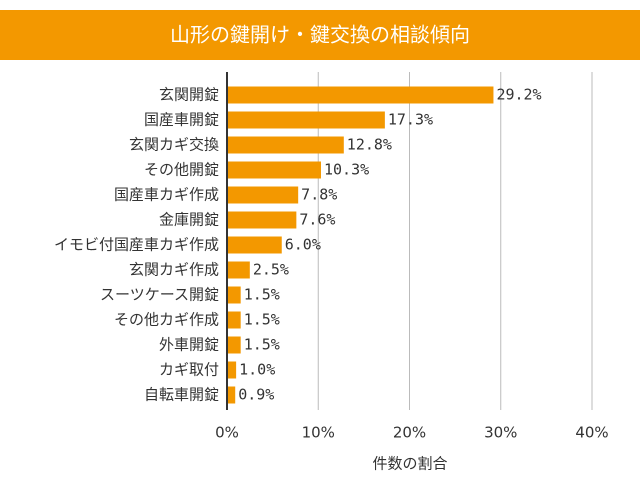  I want to click on value-label: 29.2%, so click(518, 95).